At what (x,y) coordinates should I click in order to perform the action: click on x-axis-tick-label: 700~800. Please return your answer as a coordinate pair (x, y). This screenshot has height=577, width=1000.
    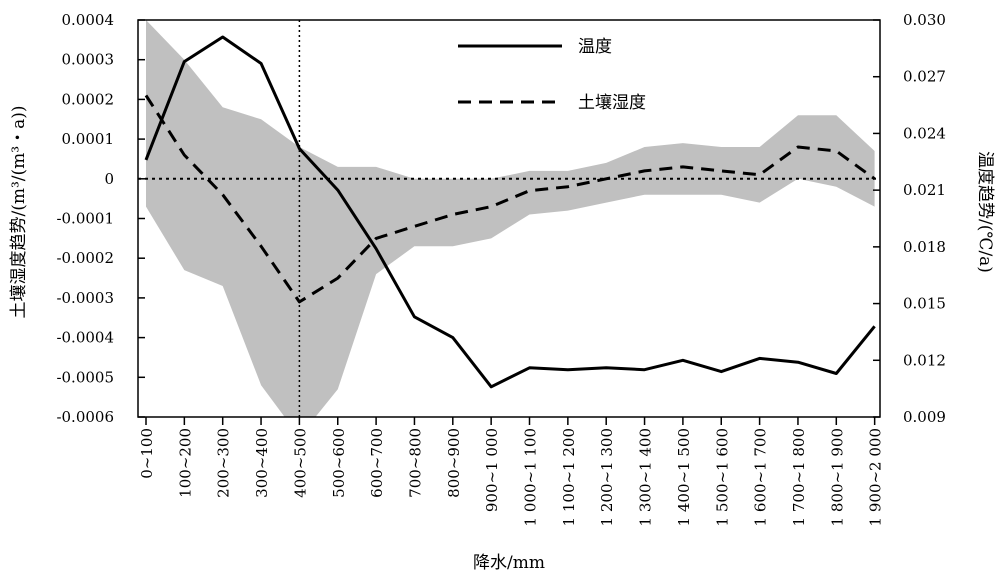
    Looking at the image, I should click on (415, 463).